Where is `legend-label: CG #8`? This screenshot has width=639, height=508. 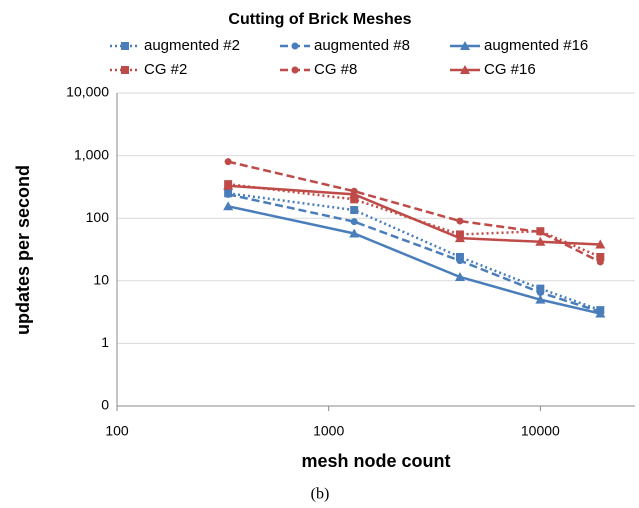
legend-label: CG #8 is located at coordinates (335, 69).